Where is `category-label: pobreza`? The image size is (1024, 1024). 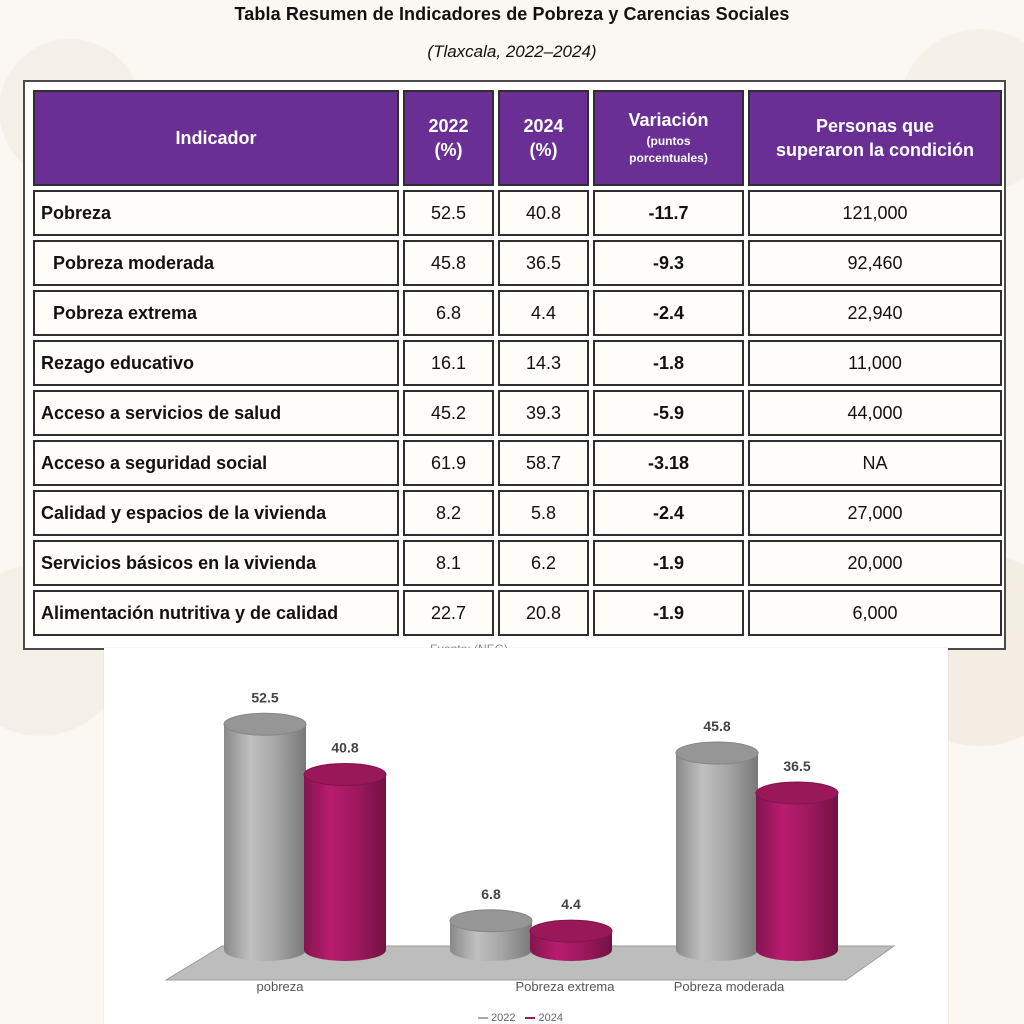 category-label: pobreza is located at coordinates (281, 986).